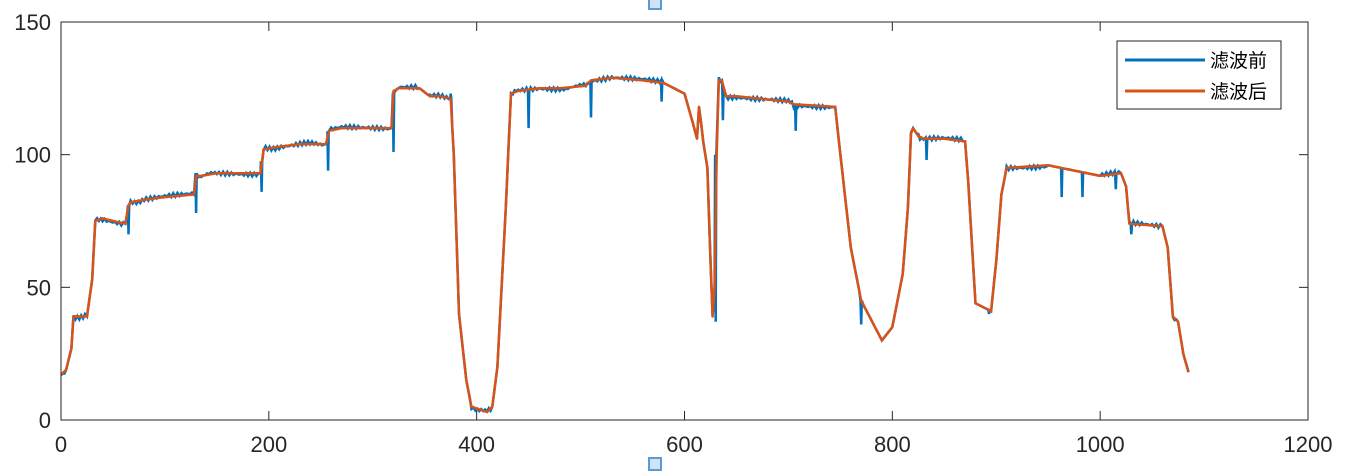  What do you see at coordinates (1238, 92) in the screenshot?
I see `legend-label-filtered: 滤波后` at bounding box center [1238, 92].